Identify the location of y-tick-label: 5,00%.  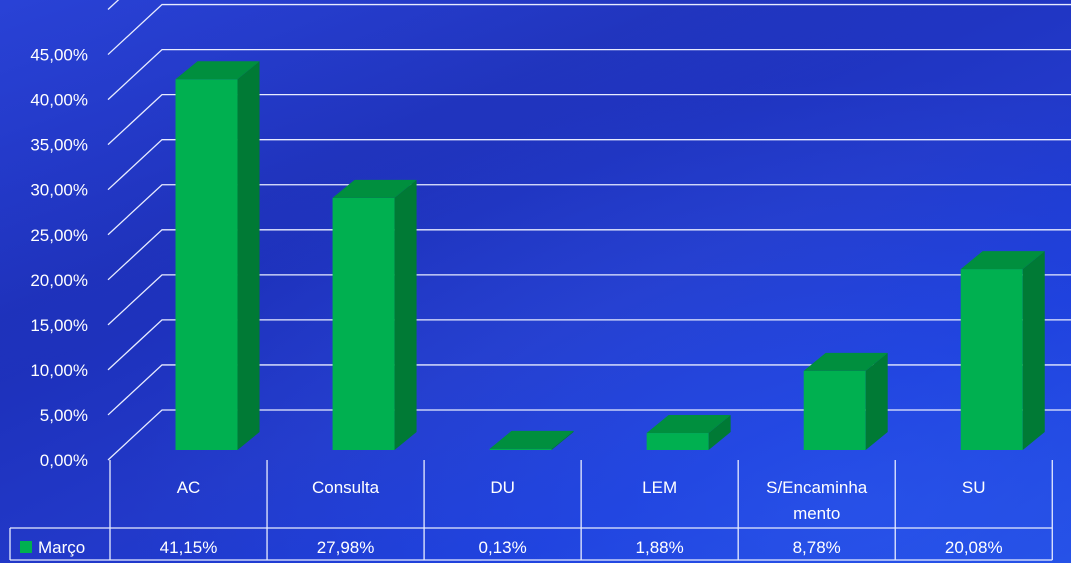
(64, 415).